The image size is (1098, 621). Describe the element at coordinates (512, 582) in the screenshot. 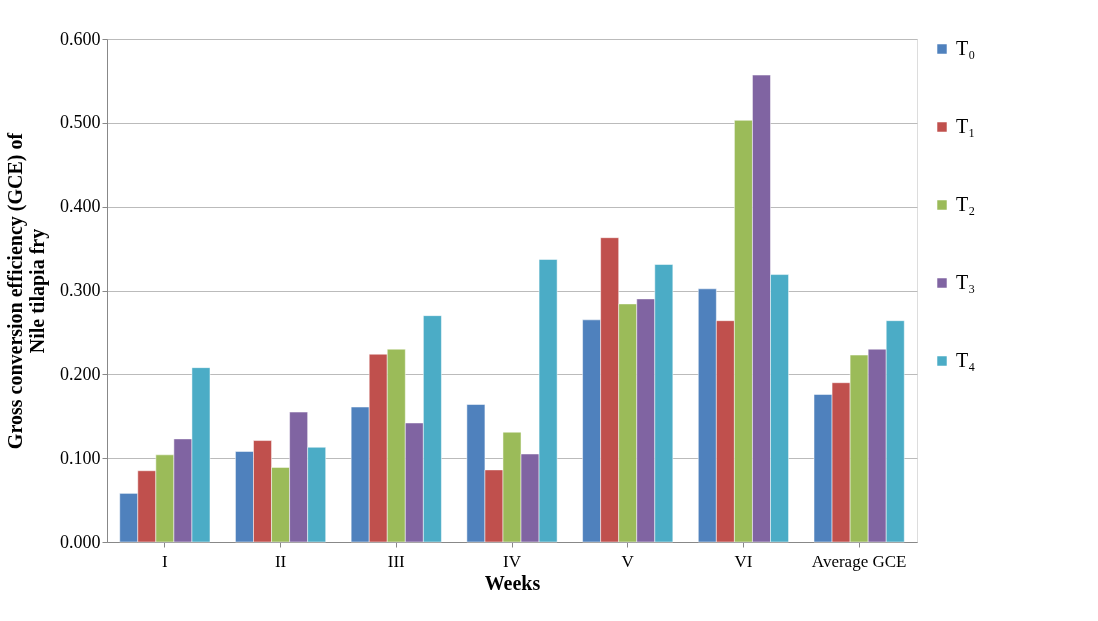

I see `x-axis-title: Weeks` at that location.